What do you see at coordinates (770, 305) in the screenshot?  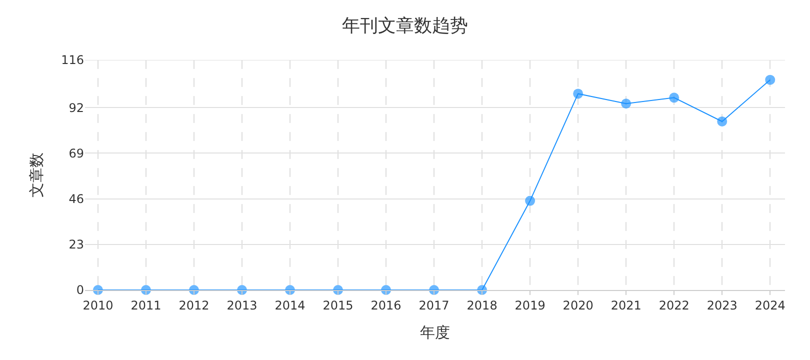 I see `x-tick-label: 2024` at bounding box center [770, 305].